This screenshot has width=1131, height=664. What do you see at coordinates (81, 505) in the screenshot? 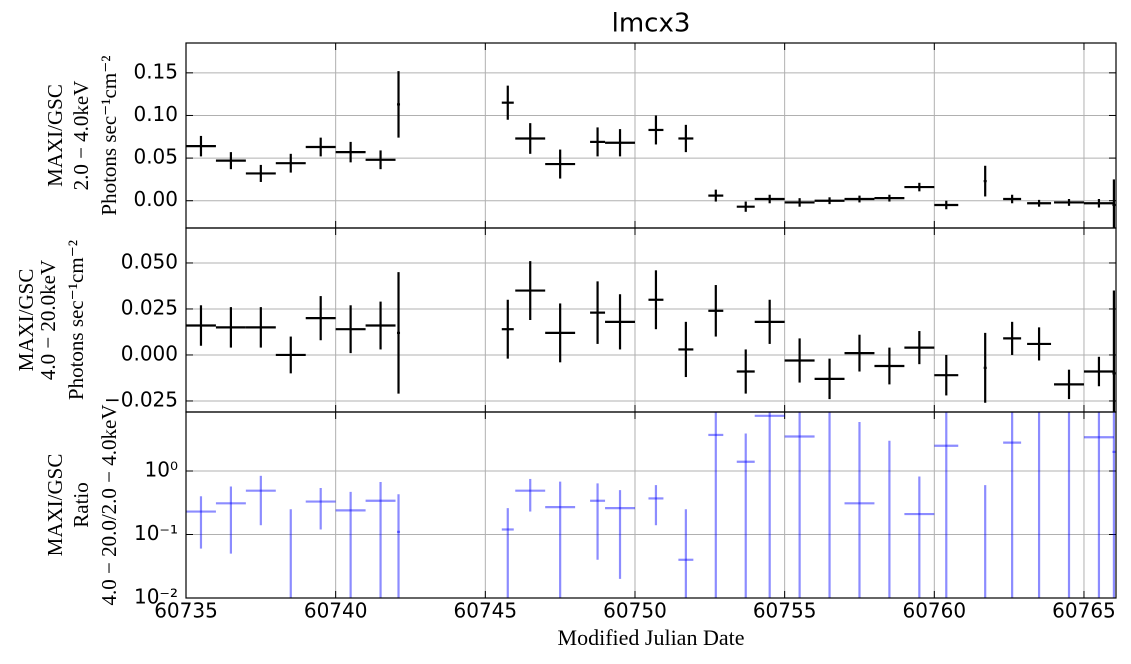
I see `y-axis-label: Ratio` at bounding box center [81, 505].